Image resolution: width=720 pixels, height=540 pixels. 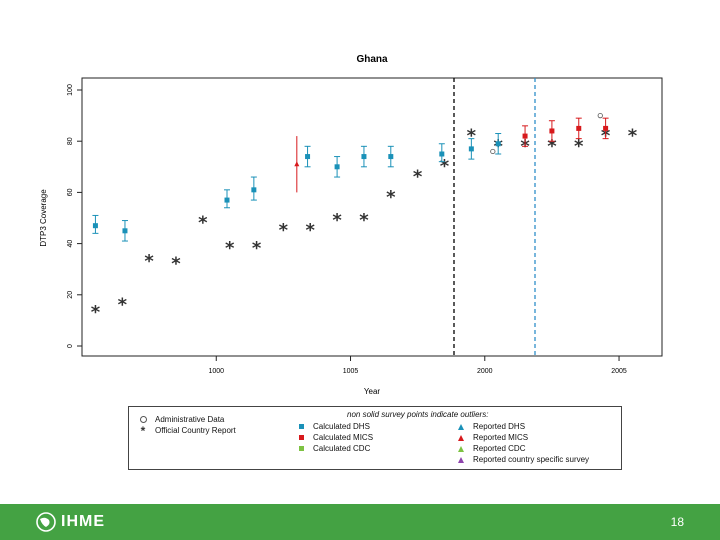 What do you see at coordinates (70, 346) in the screenshot?
I see `y-tick-label: 0` at bounding box center [70, 346].